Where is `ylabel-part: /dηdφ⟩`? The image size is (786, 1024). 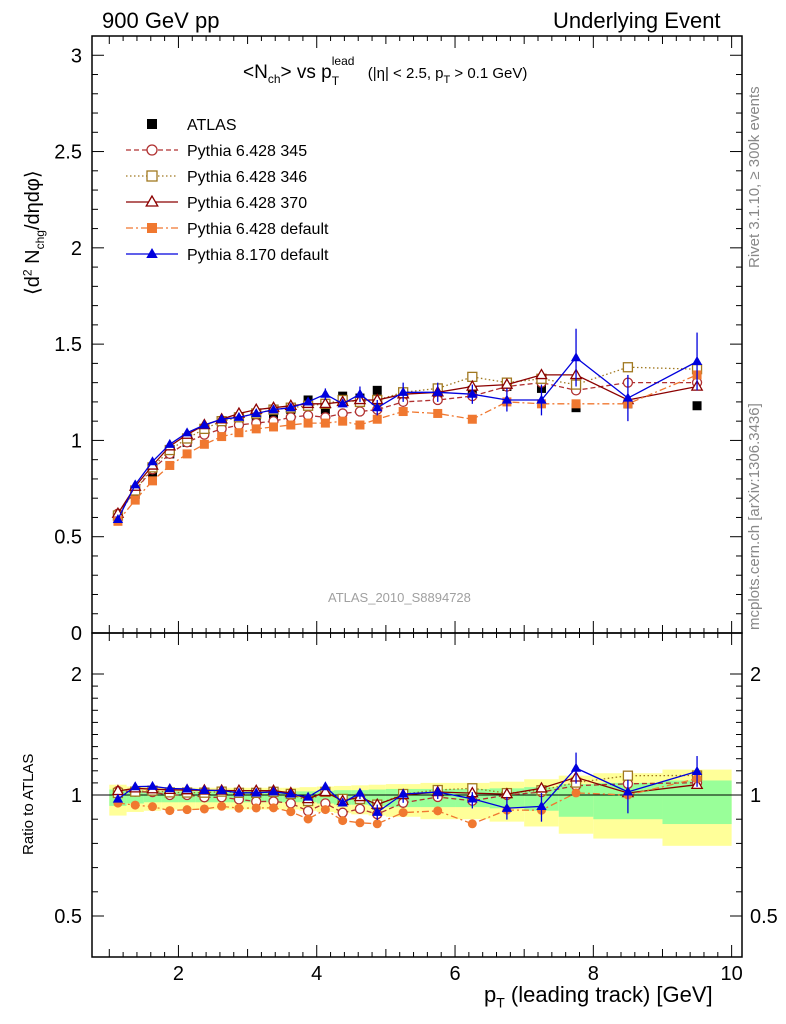 ylabel-part: /dηdφ⟩ is located at coordinates (33, 200).